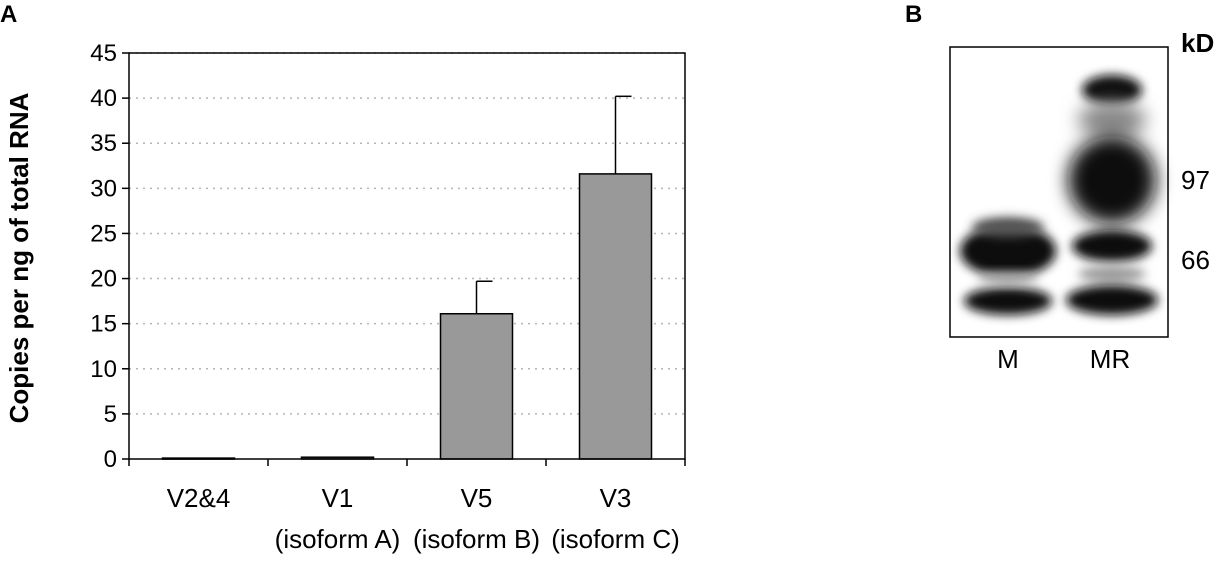  What do you see at coordinates (110, 414) in the screenshot?
I see `y-tick-label: 5` at bounding box center [110, 414].